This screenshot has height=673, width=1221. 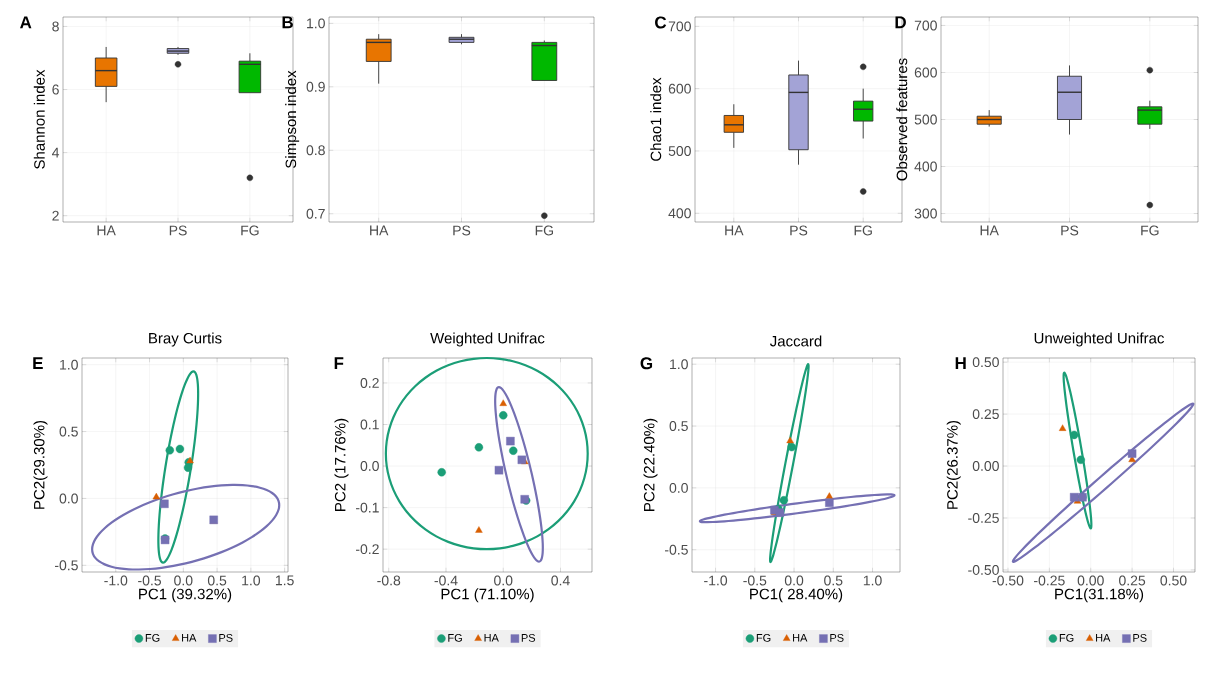 What do you see at coordinates (40, 464) in the screenshot?
I see `y-axis-title: PC2(29.30%)` at bounding box center [40, 464].